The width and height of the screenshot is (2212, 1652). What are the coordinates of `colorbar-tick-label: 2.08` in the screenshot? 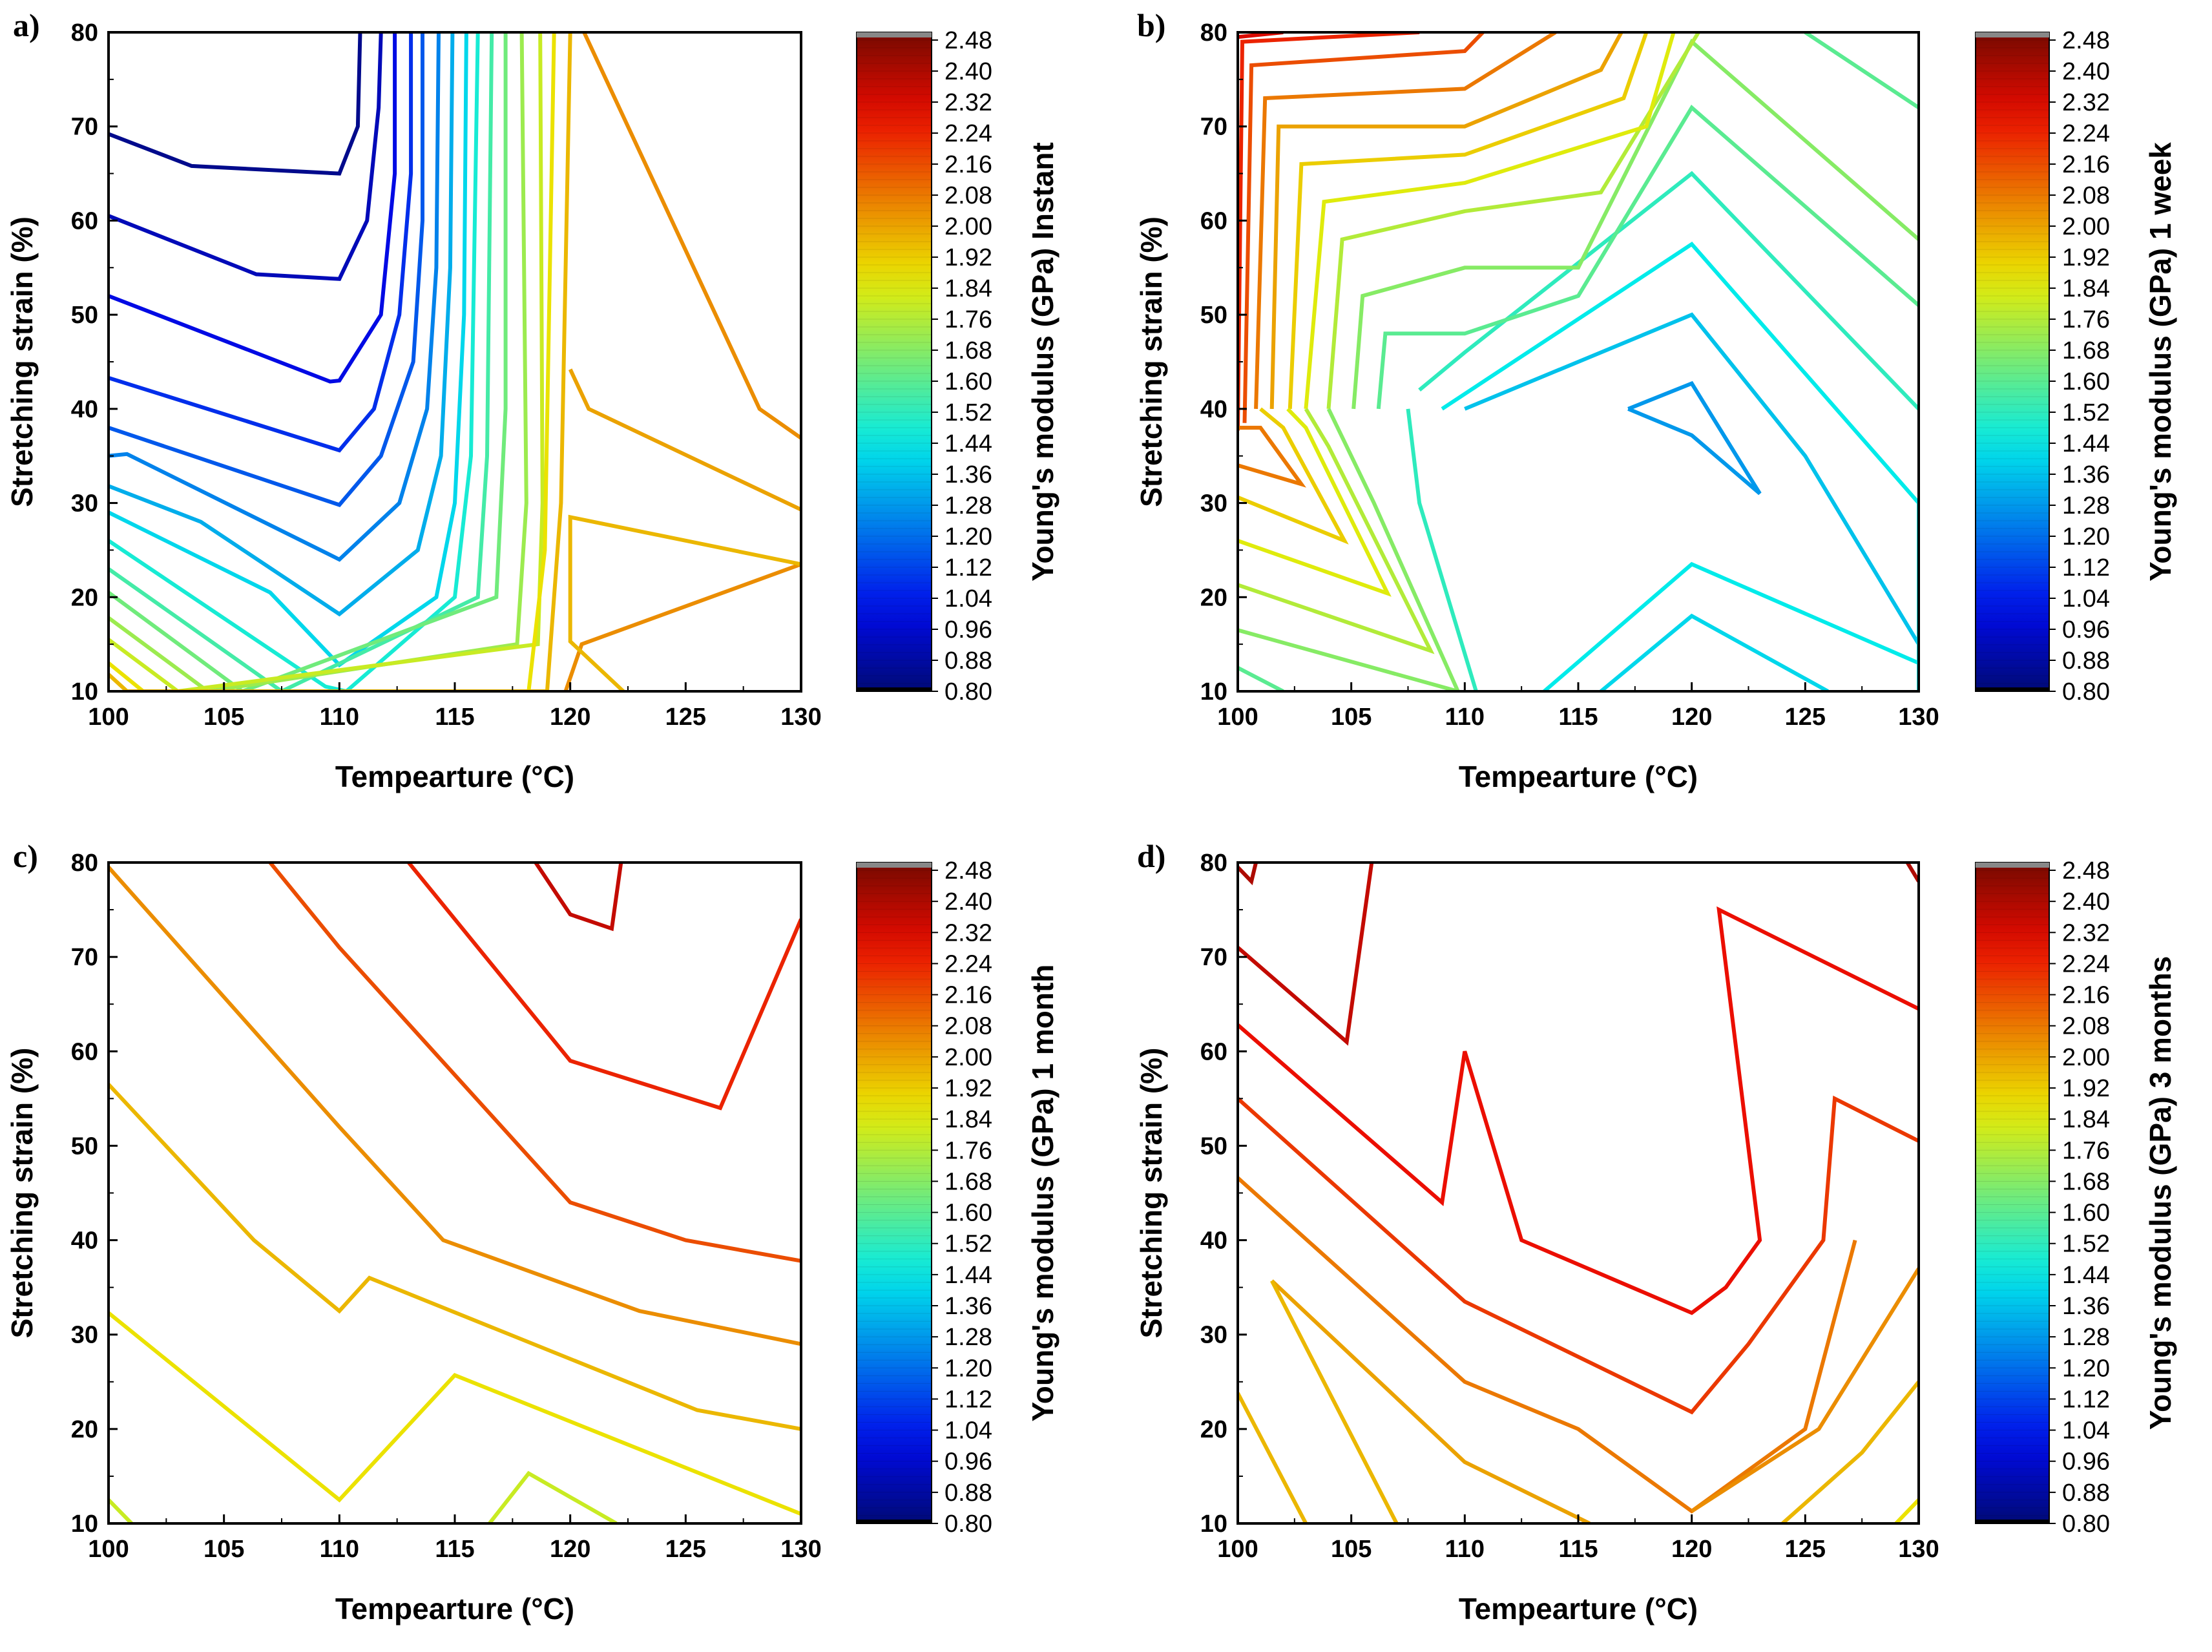 It's located at (2086, 195).